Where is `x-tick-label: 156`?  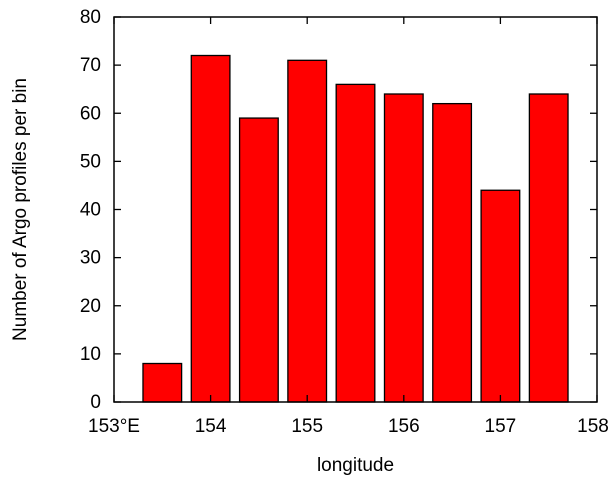 x-tick-label: 156 is located at coordinates (404, 426).